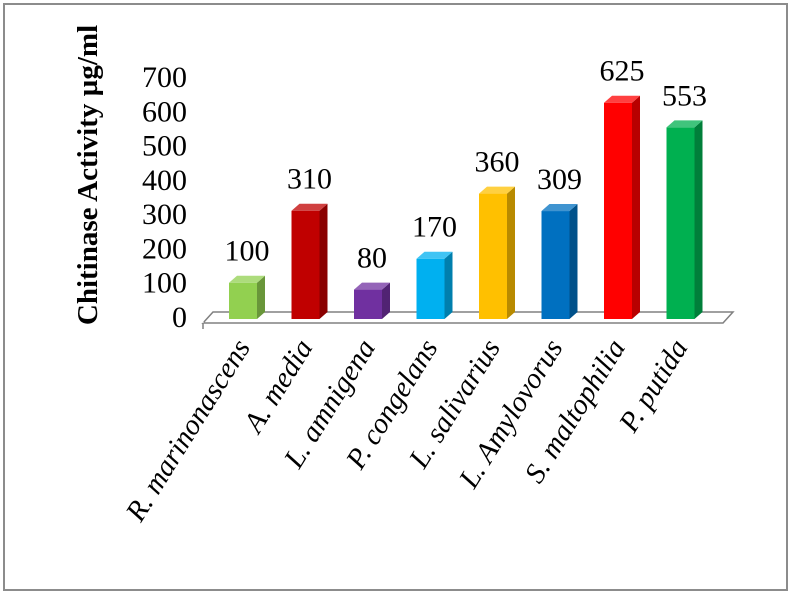  What do you see at coordinates (179, 317) in the screenshot?
I see `y-tick-label: 0` at bounding box center [179, 317].